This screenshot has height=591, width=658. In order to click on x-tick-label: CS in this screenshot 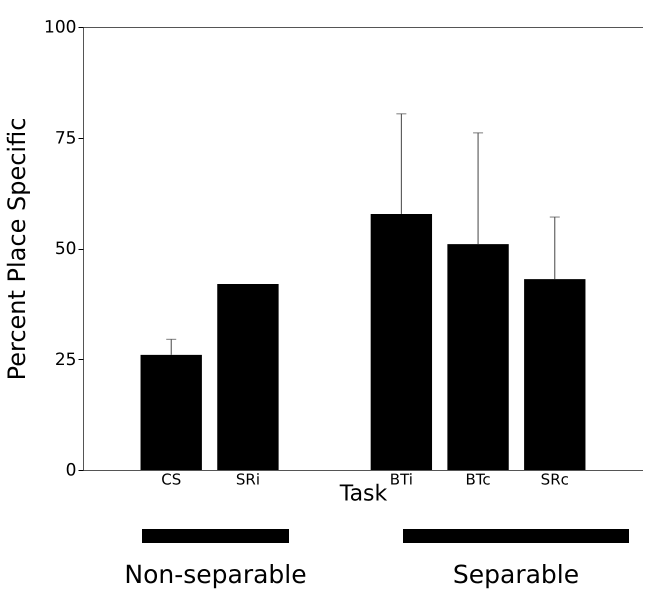, I will do `click(171, 479)`.